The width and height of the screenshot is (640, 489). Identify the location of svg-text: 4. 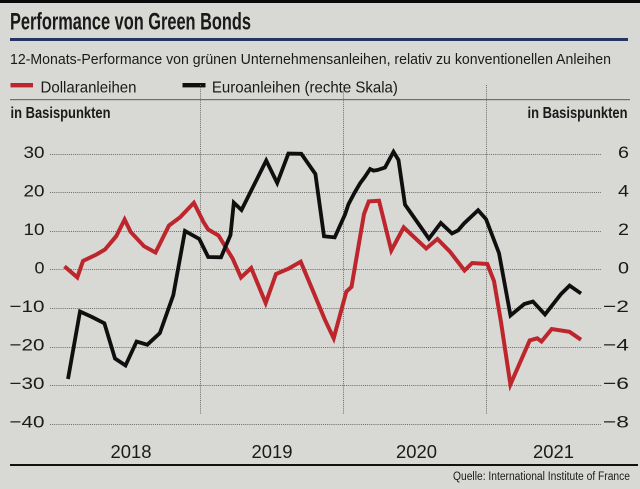
(623, 191).